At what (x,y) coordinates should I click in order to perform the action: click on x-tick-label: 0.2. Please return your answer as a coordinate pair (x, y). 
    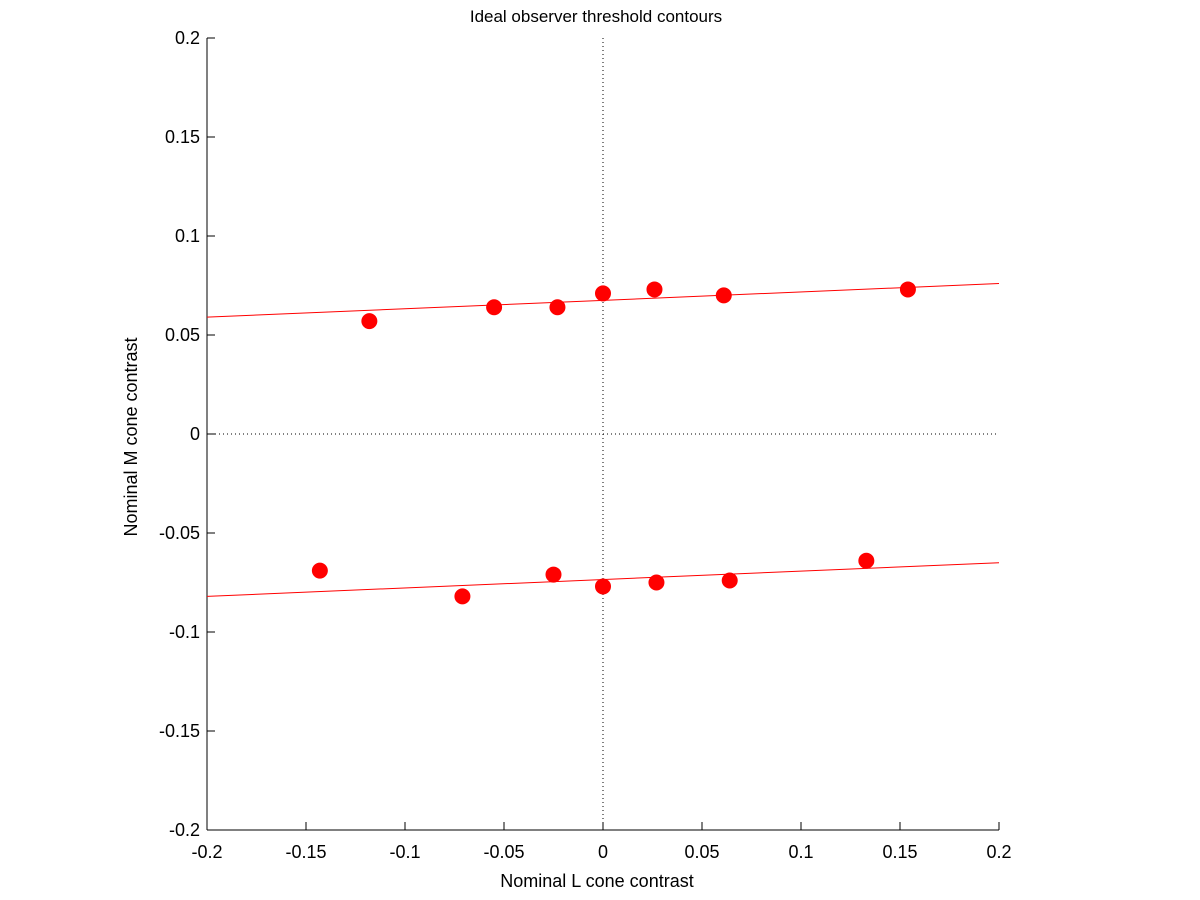
    Looking at the image, I should click on (998, 852).